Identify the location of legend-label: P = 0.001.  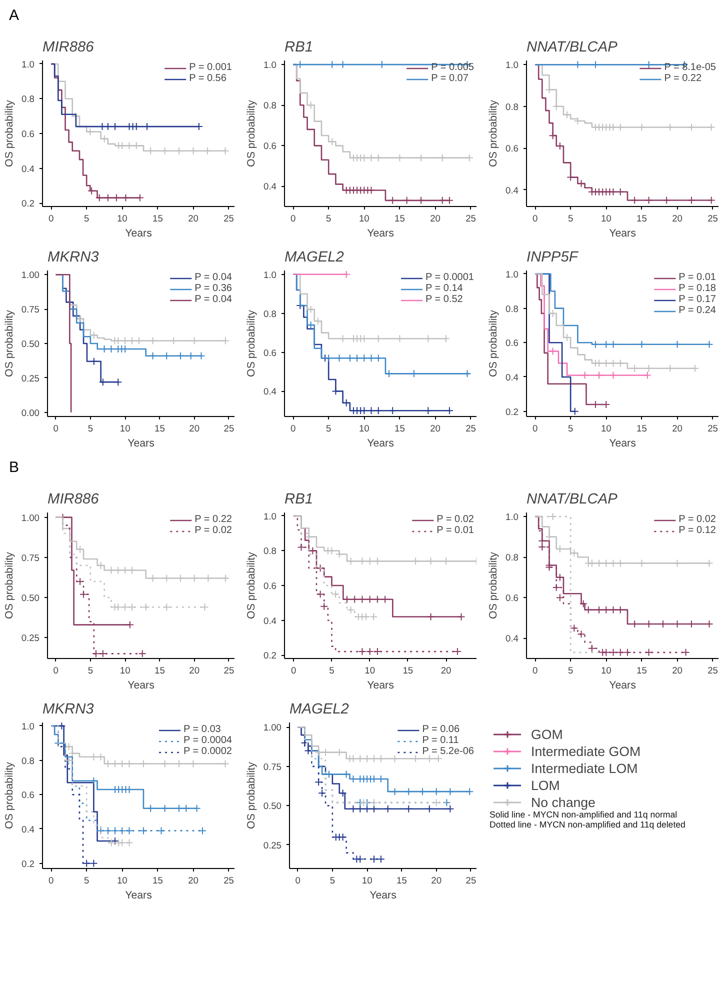
(210, 67).